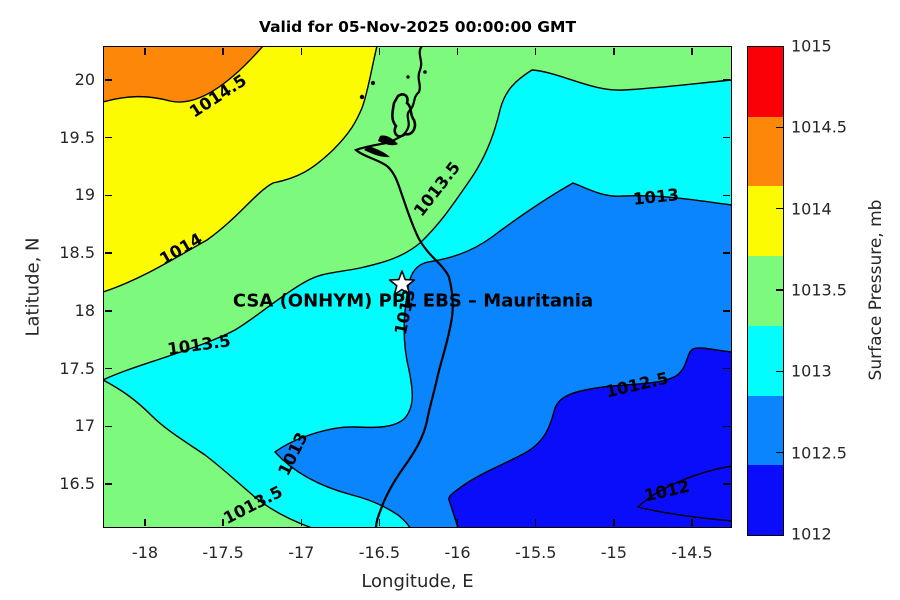  I want to click on contour-line-1012p5, so click(590, 437).